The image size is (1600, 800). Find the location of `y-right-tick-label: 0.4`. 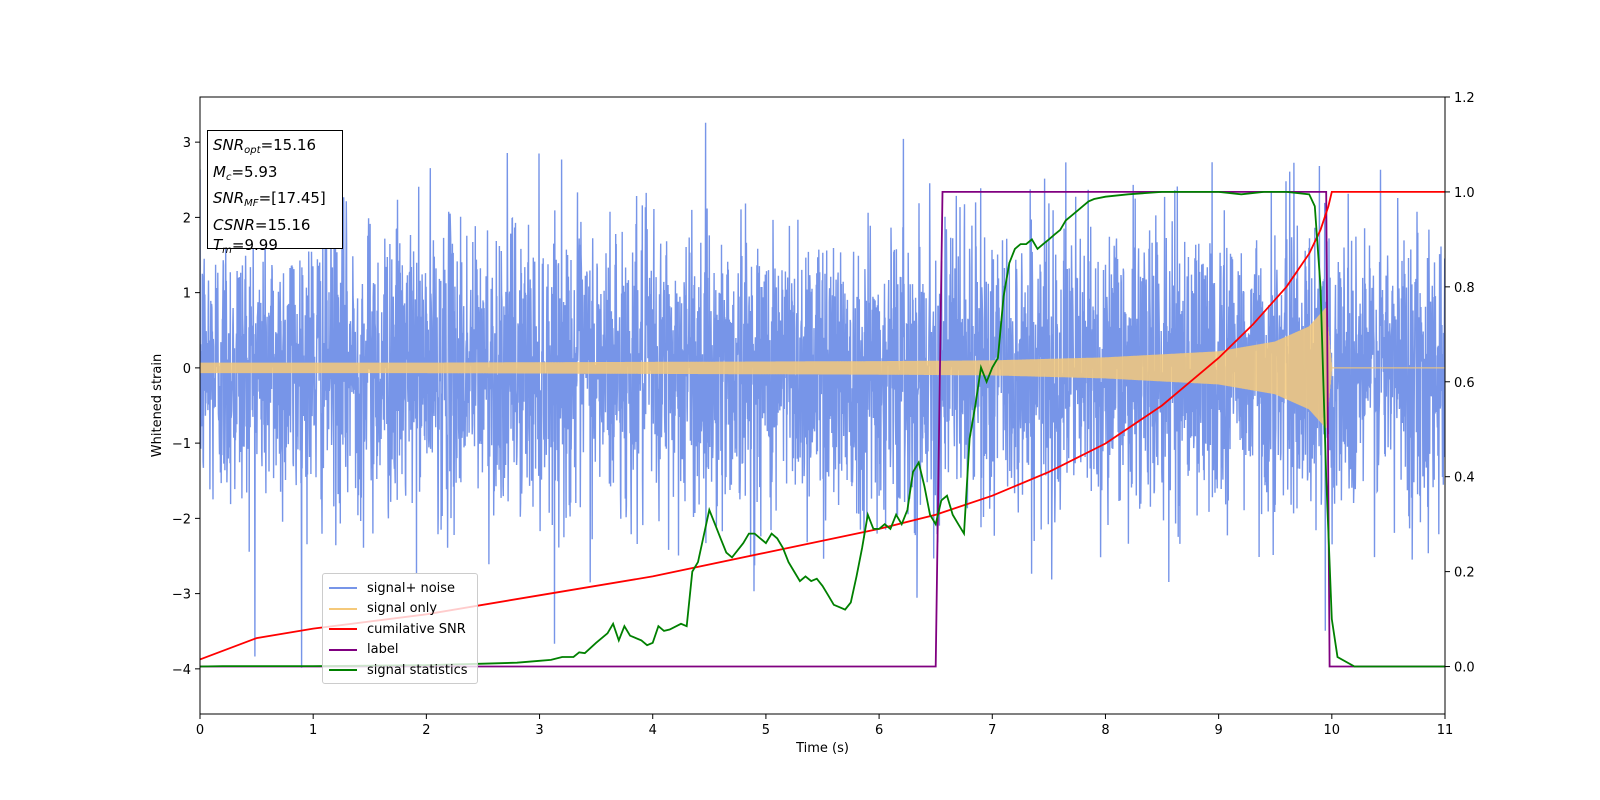

y-right-tick-label: 0.4 is located at coordinates (1464, 478).